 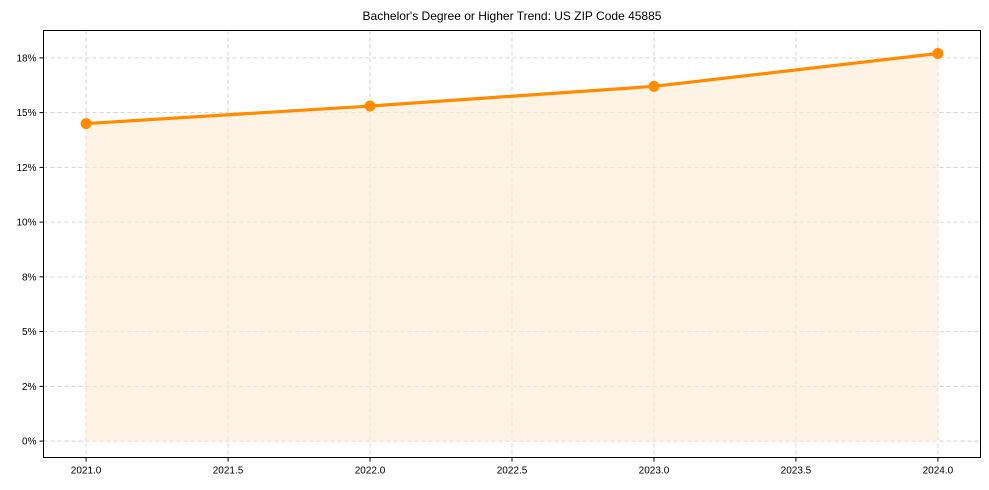 I want to click on y-tick-label: 10%, so click(x=26, y=223).